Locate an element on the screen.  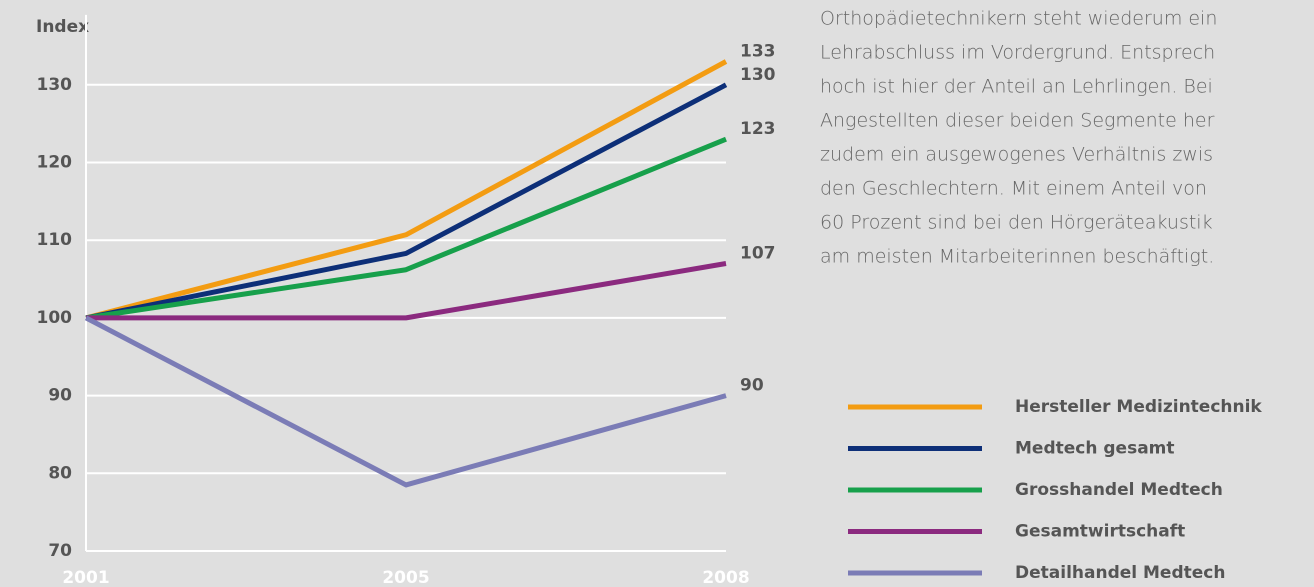
paragraph-line: Angestellten dieser beiden Segmente her is located at coordinates (1017, 121).